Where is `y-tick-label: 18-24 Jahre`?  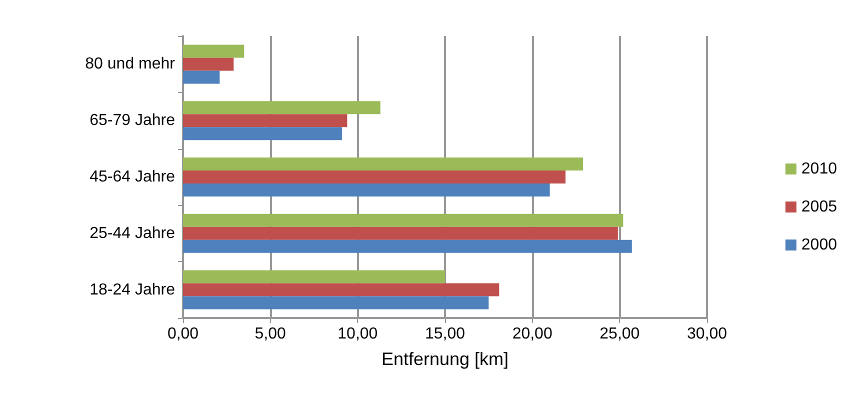 y-tick-label: 18-24 Jahre is located at coordinates (133, 289).